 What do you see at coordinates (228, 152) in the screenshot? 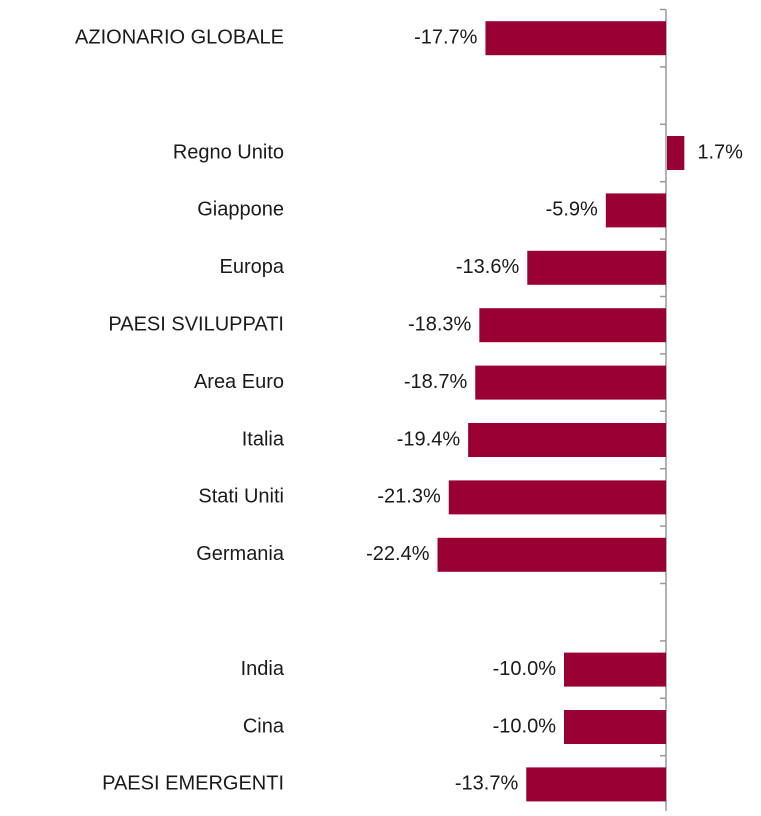
I see `category-label: Regno Unito` at bounding box center [228, 152].